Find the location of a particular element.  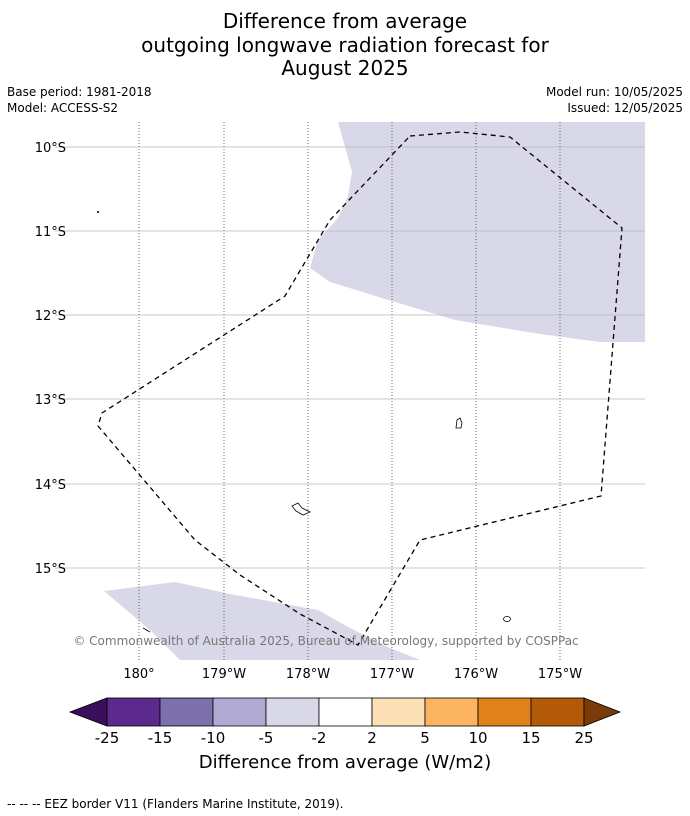

colorbar-tick: -10 is located at coordinates (213, 738).